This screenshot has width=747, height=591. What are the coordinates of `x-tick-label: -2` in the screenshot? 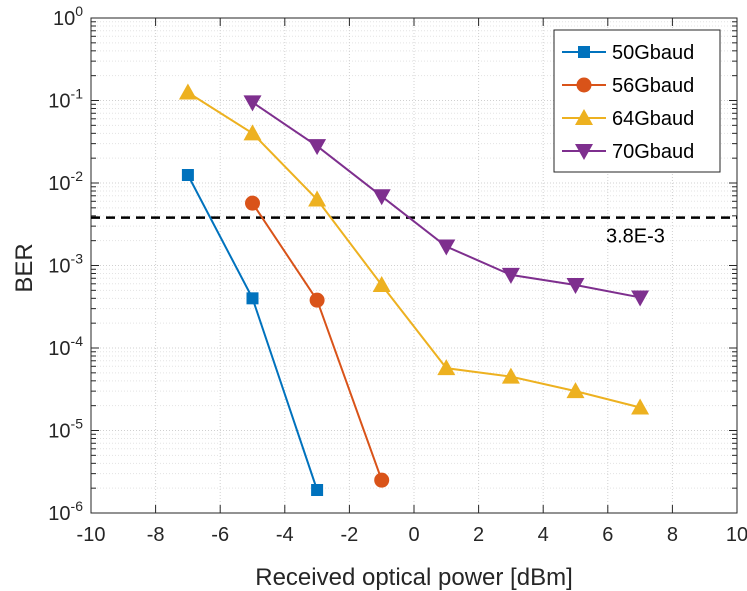 It's located at (350, 535).